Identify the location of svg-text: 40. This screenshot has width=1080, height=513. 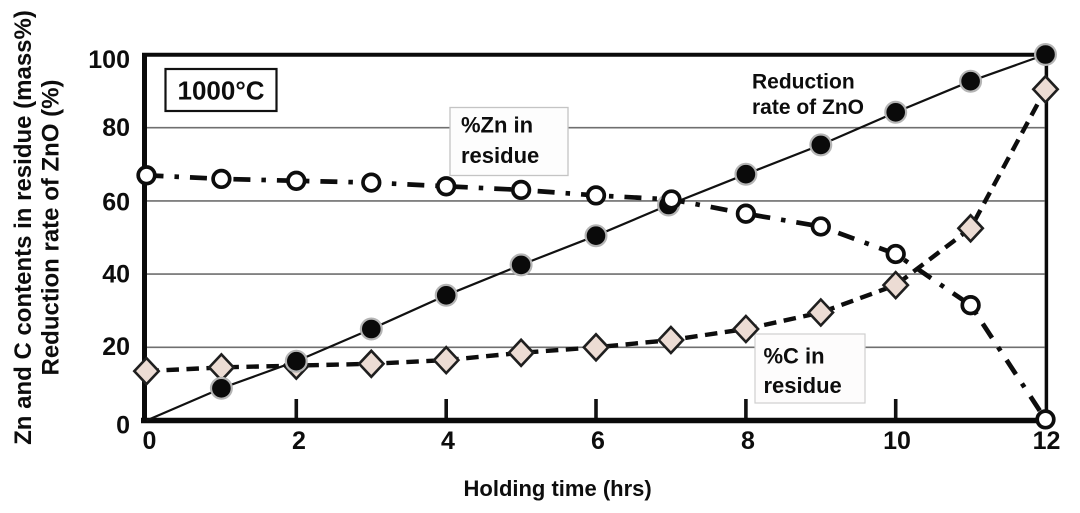
(116, 275).